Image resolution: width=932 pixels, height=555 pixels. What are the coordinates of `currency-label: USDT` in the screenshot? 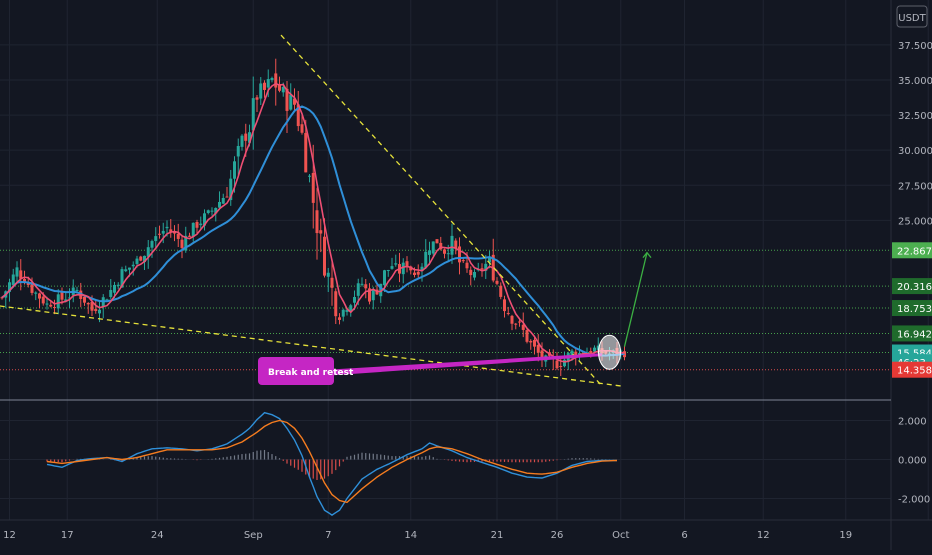 It's located at (912, 18).